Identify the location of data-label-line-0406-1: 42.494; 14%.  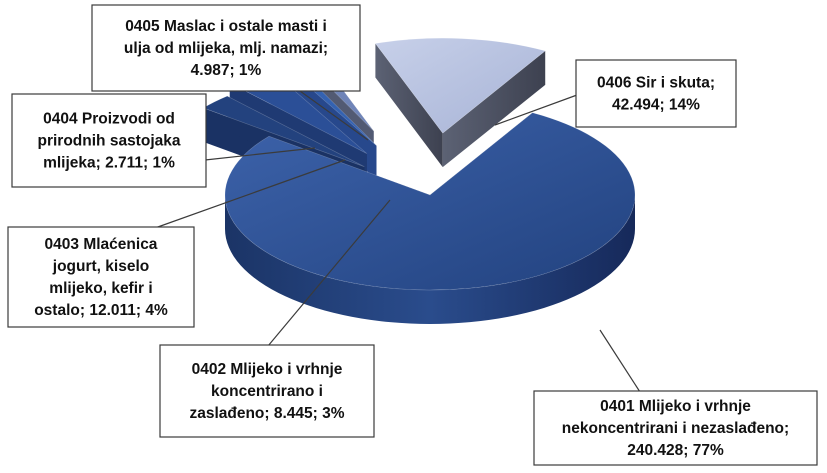
(656, 105).